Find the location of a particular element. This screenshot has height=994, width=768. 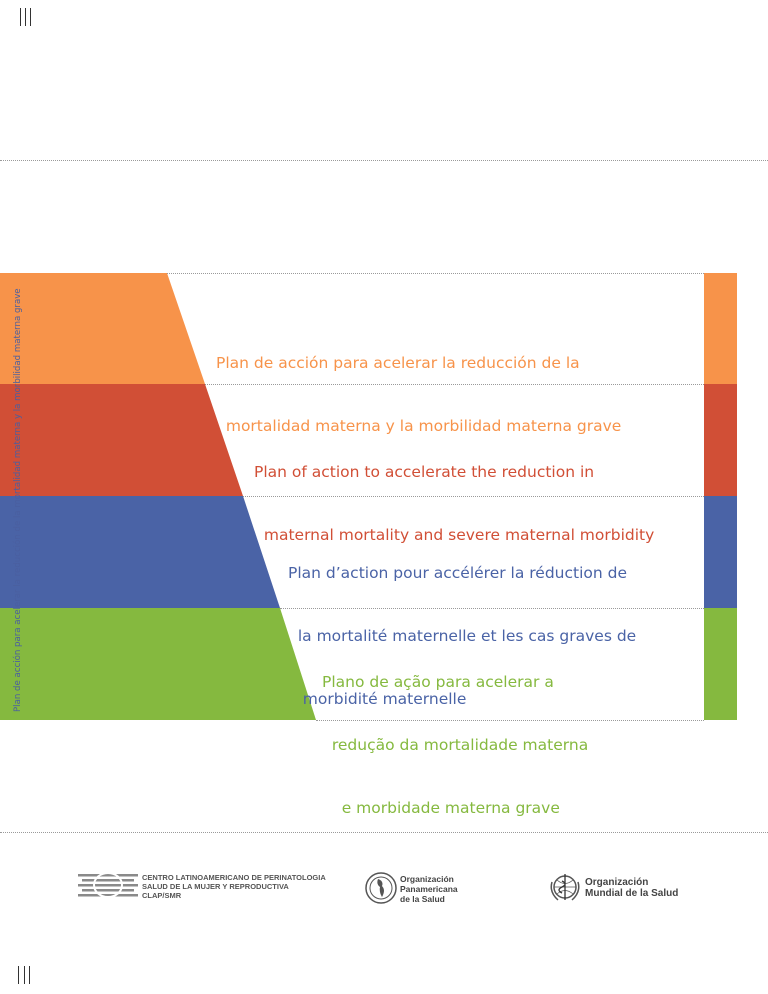

side-tab-pt is located at coordinates (720, 664).